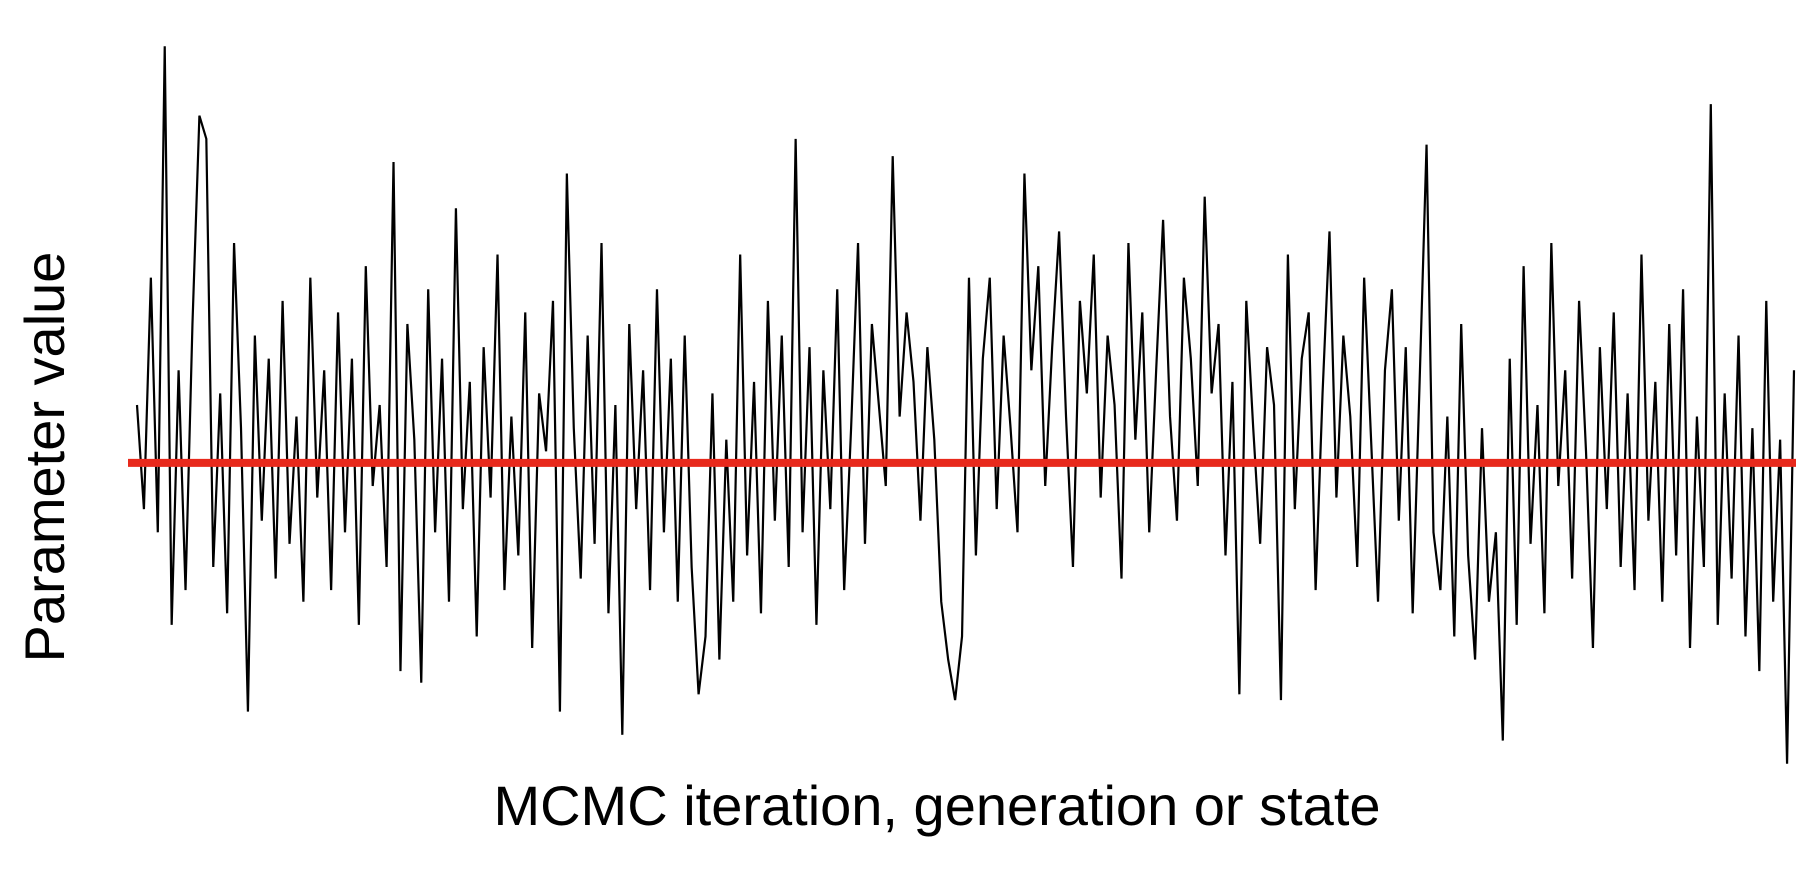 This screenshot has height=880, width=1814. Describe the element at coordinates (44, 457) in the screenshot. I see `y-axis-label: Parameter value` at that location.